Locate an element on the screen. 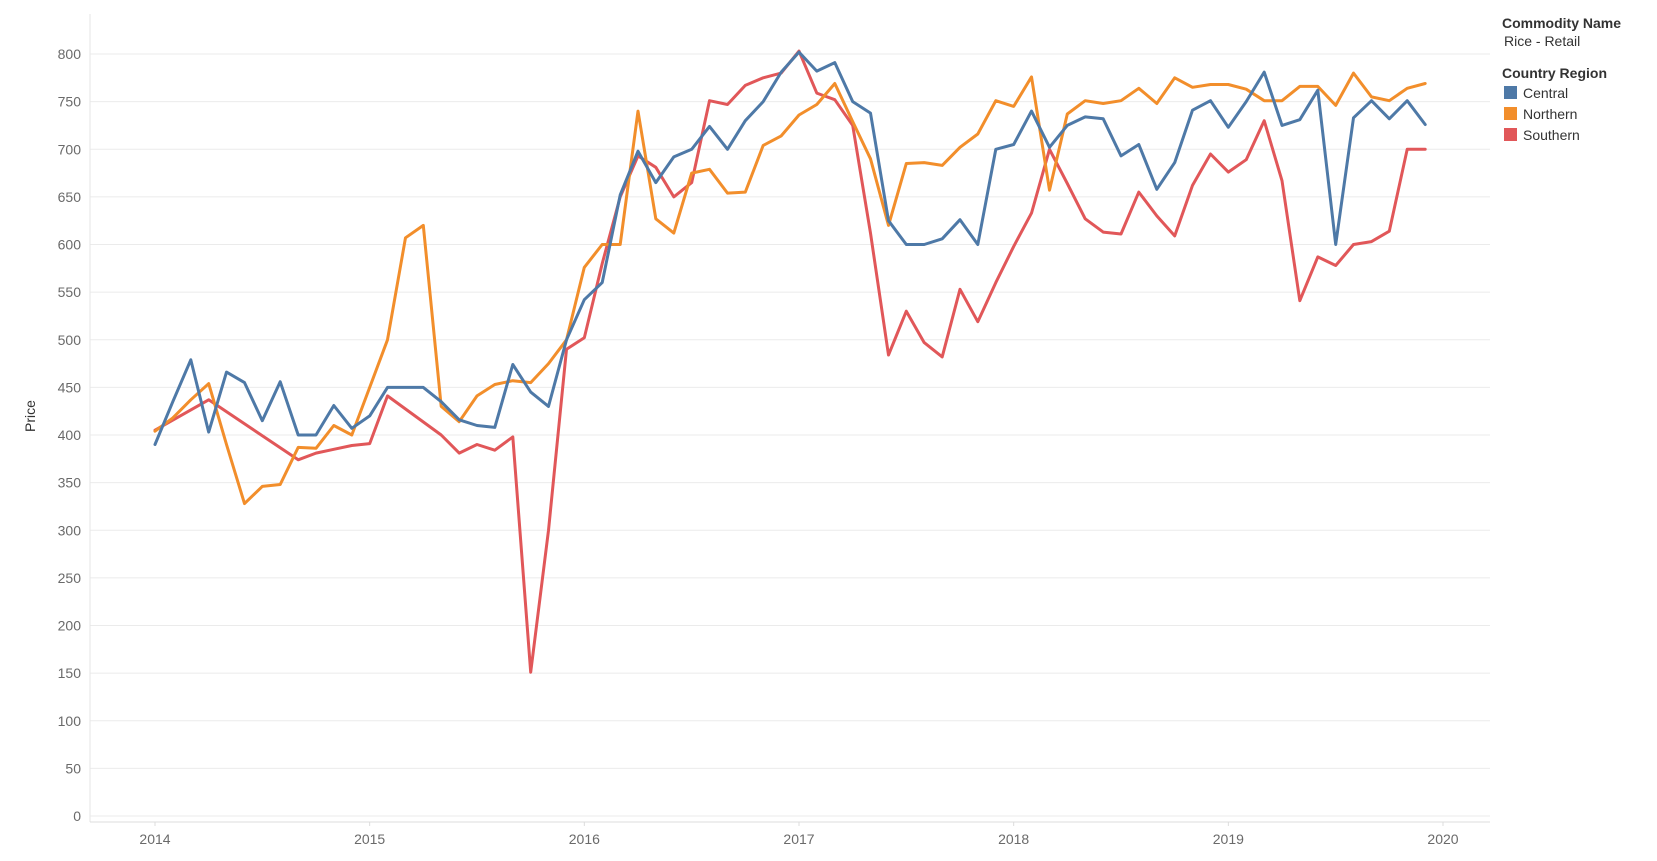 The height and width of the screenshot is (861, 1657). y-tick-label: 450 is located at coordinates (70, 387).